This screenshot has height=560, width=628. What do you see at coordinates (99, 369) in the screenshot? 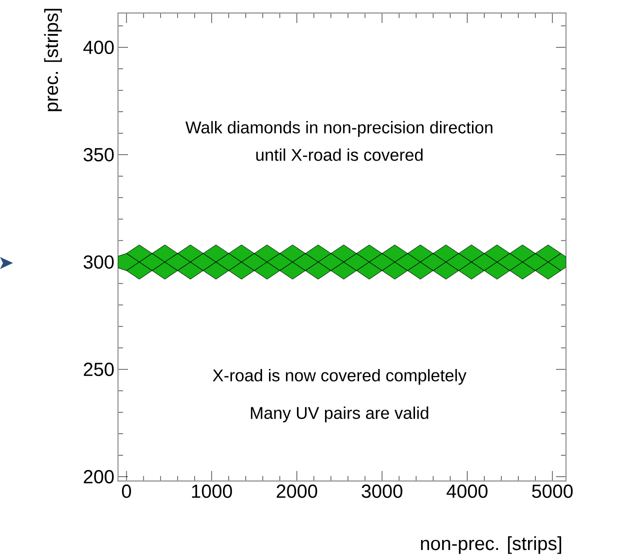
I see `y-tick-label: 250` at bounding box center [99, 369].